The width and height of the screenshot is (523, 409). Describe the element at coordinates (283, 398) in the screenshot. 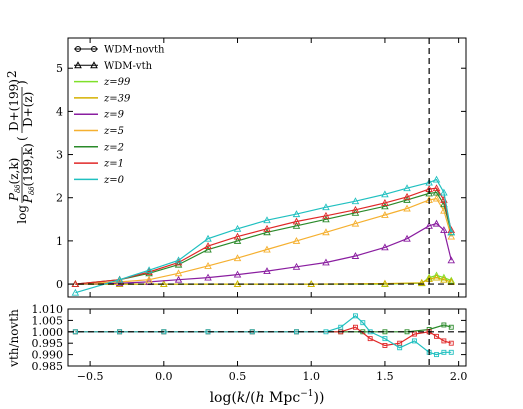

I see `xlabel-unit: Mpc` at that location.